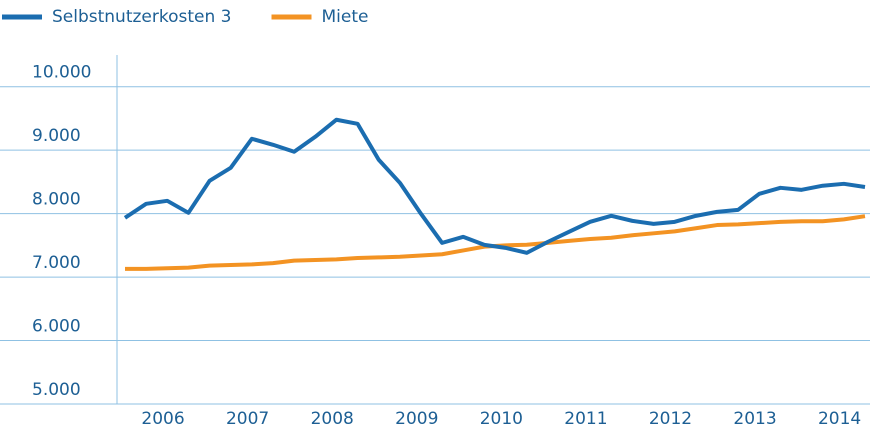 The width and height of the screenshot is (870, 436). What do you see at coordinates (247, 419) in the screenshot?
I see `x-tick-label: 2007` at bounding box center [247, 419].